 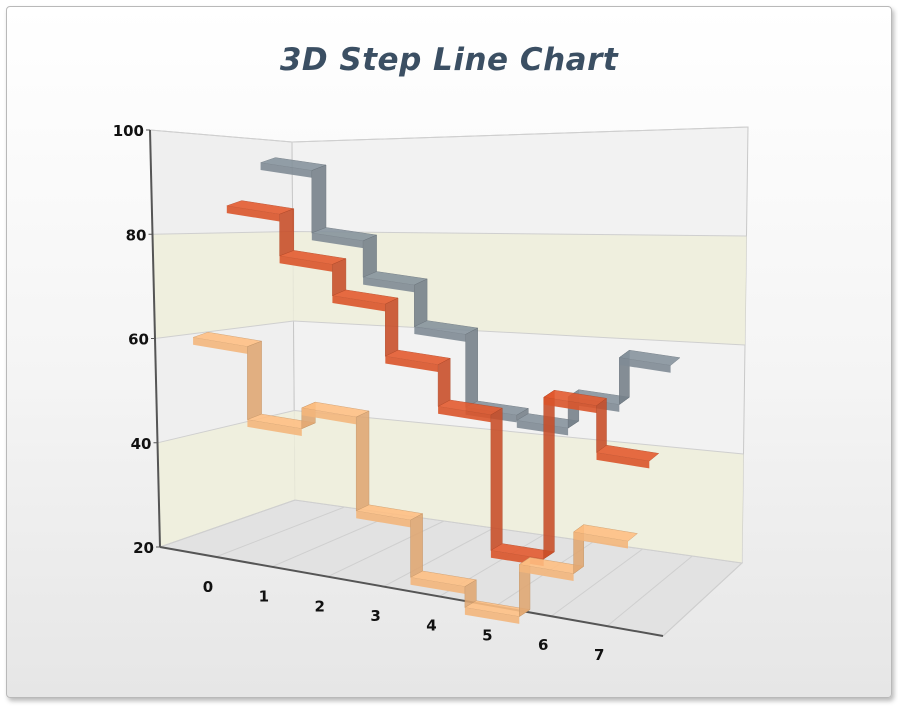 I want to click on x-tick-label: 0, so click(x=208, y=587).